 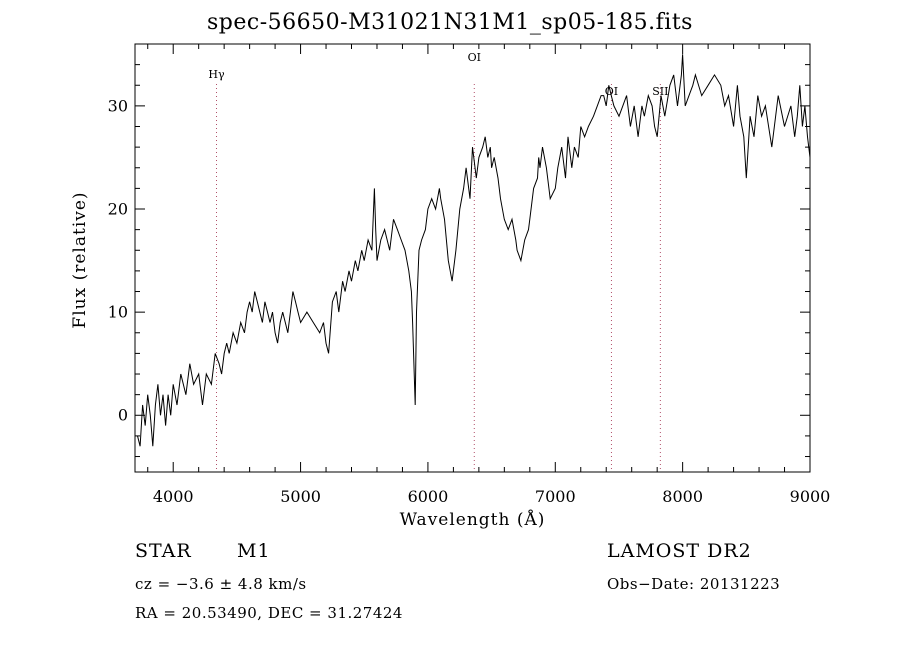 What do you see at coordinates (682, 496) in the screenshot?
I see `x-tick-label: 8000` at bounding box center [682, 496].